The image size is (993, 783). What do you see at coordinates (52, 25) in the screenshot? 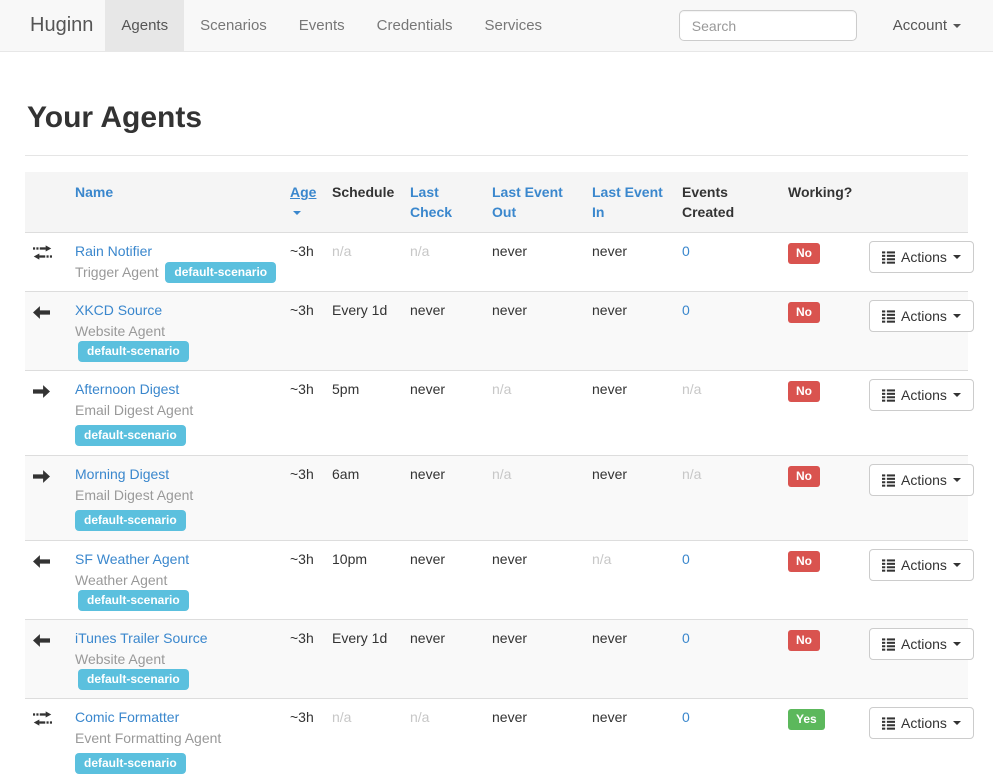
I see `brand-link: Huginn` at bounding box center [52, 25].